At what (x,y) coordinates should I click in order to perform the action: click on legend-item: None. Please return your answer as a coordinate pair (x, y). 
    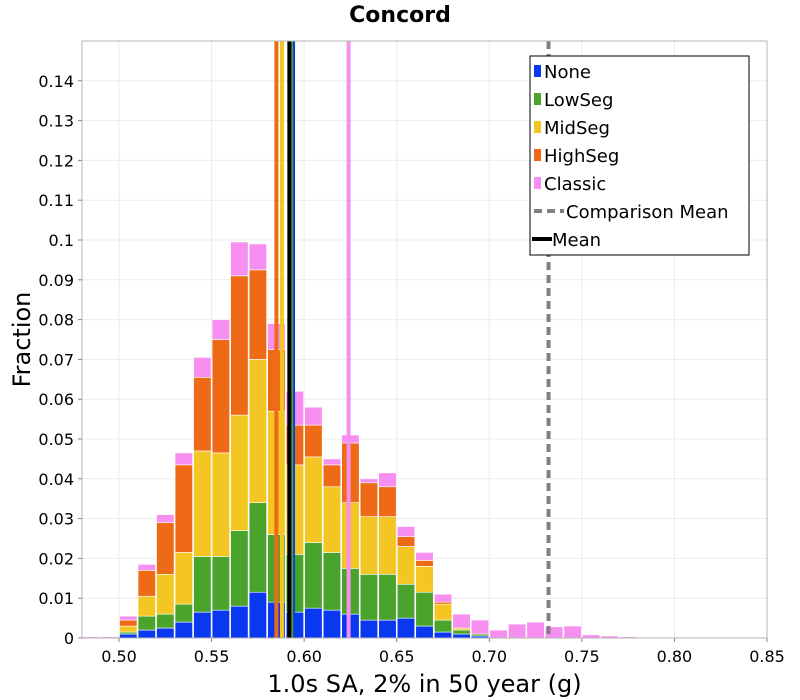
    Looking at the image, I should click on (562, 72).